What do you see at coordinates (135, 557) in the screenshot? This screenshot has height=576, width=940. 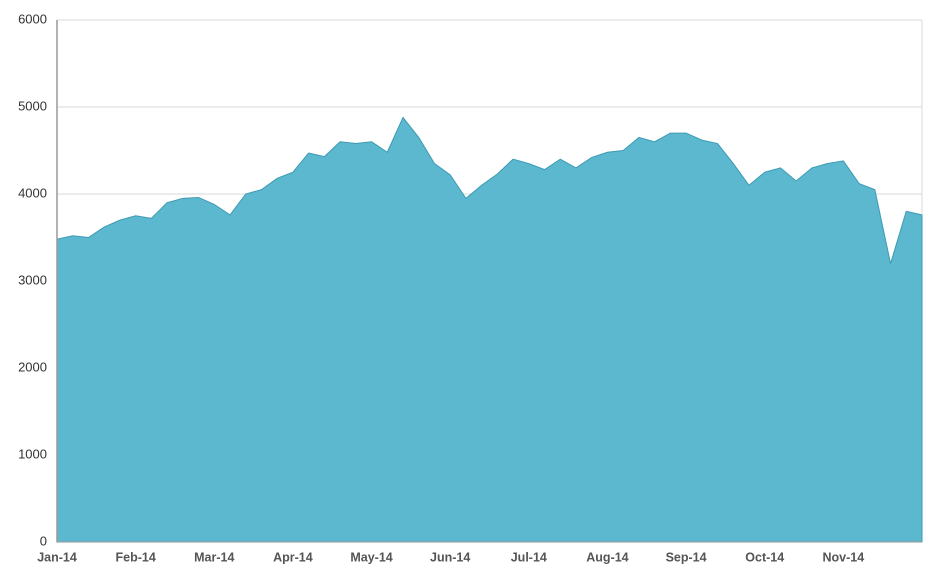 I see `x-tick-label: Feb-14` at bounding box center [135, 557].